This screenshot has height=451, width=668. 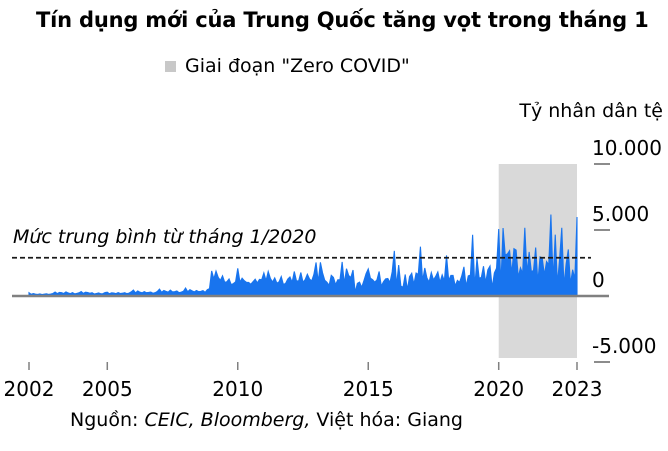 I want to click on legend: Giai đoạn "Zero COVID", so click(x=287, y=66).